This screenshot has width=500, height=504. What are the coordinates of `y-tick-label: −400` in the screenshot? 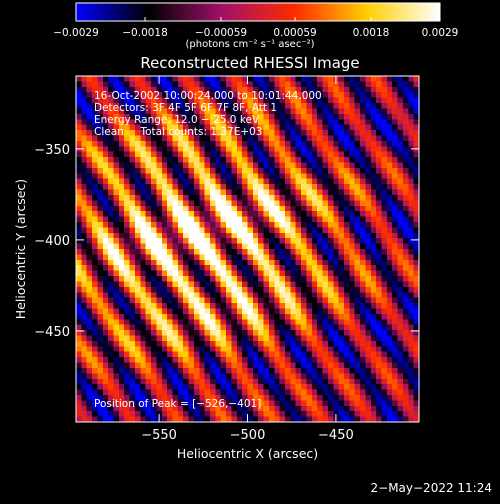 It's located at (52, 241).